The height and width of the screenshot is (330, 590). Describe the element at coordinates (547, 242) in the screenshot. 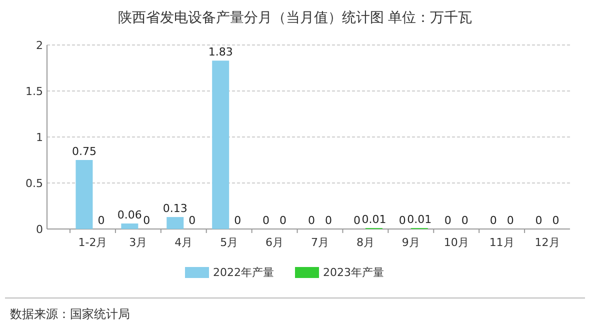

I see `x-tick-label: 12月` at that location.